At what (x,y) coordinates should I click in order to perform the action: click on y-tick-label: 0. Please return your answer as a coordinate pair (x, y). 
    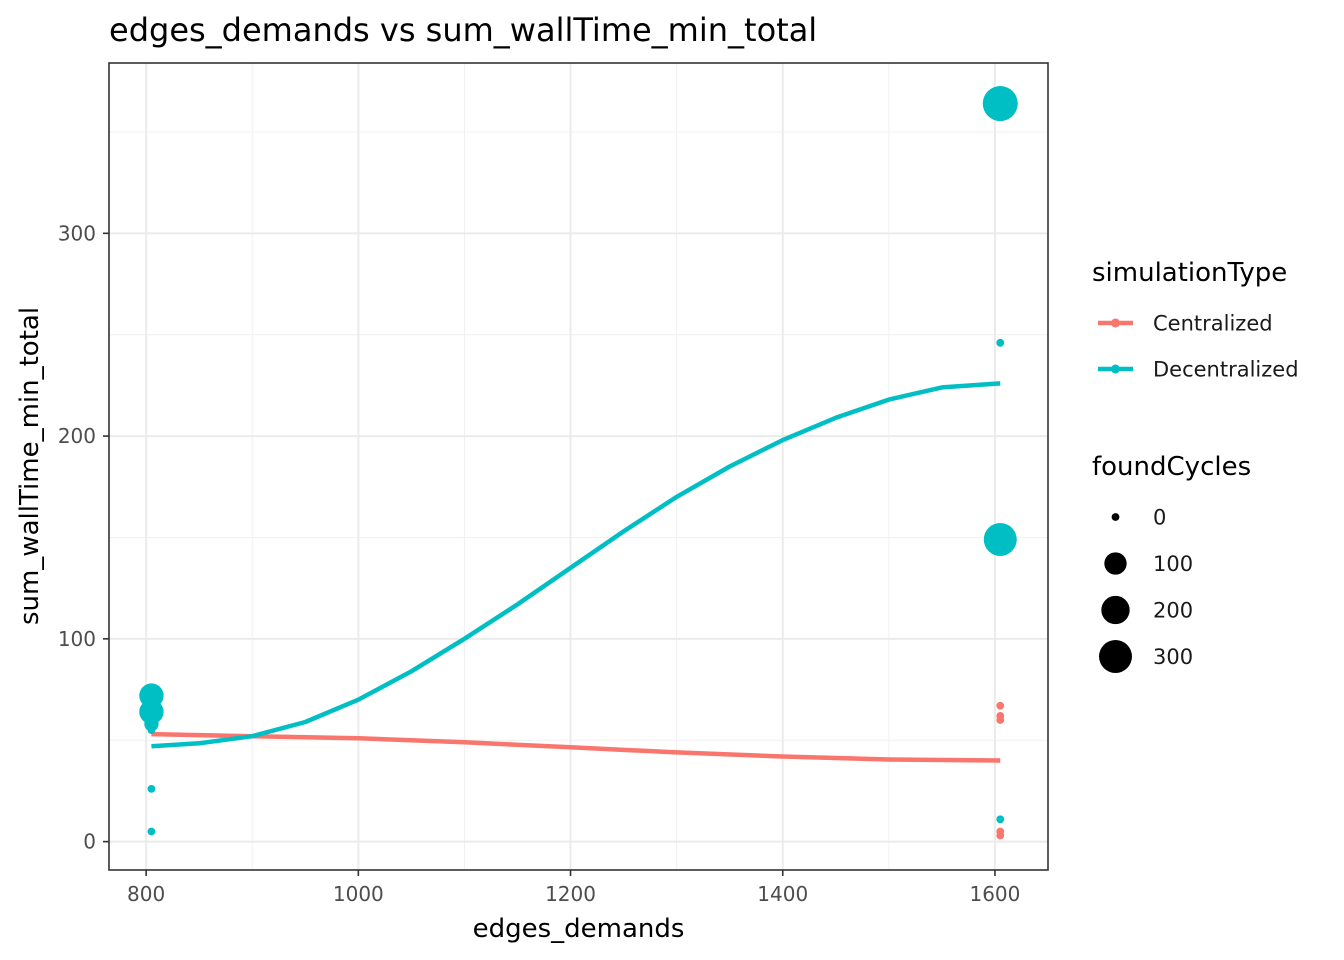
    Looking at the image, I should click on (89, 842).